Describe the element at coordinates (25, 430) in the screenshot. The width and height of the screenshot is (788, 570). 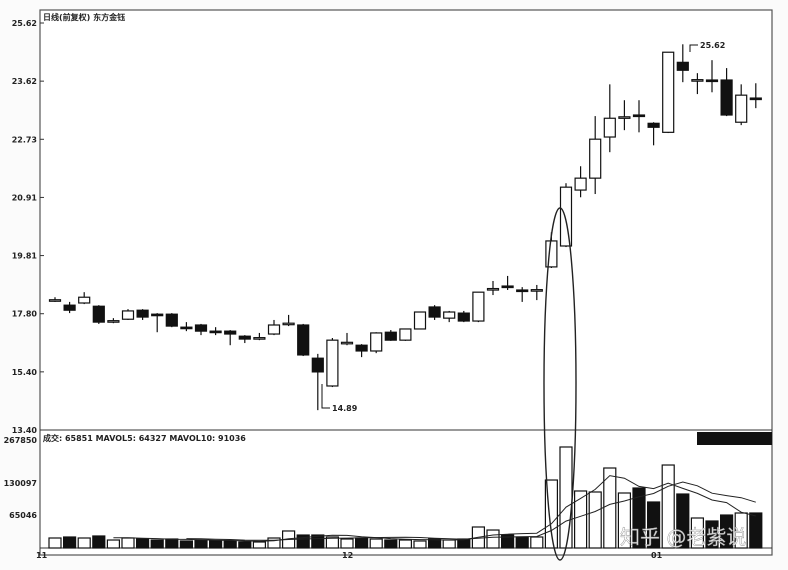
I see `y-tick-label: 13.40` at that location.